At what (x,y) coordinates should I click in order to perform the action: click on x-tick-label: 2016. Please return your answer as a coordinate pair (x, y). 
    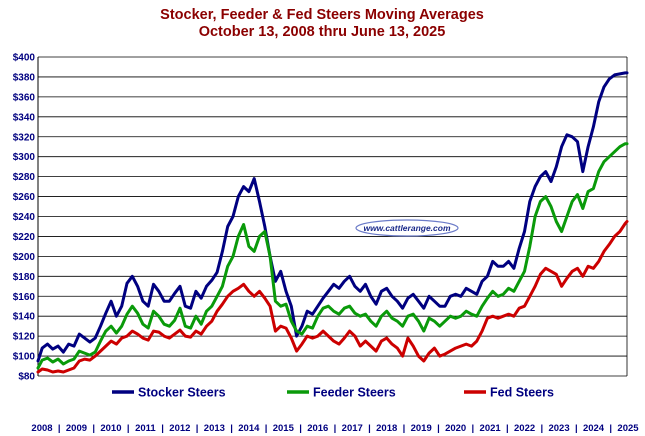
    Looking at the image, I should click on (317, 428).